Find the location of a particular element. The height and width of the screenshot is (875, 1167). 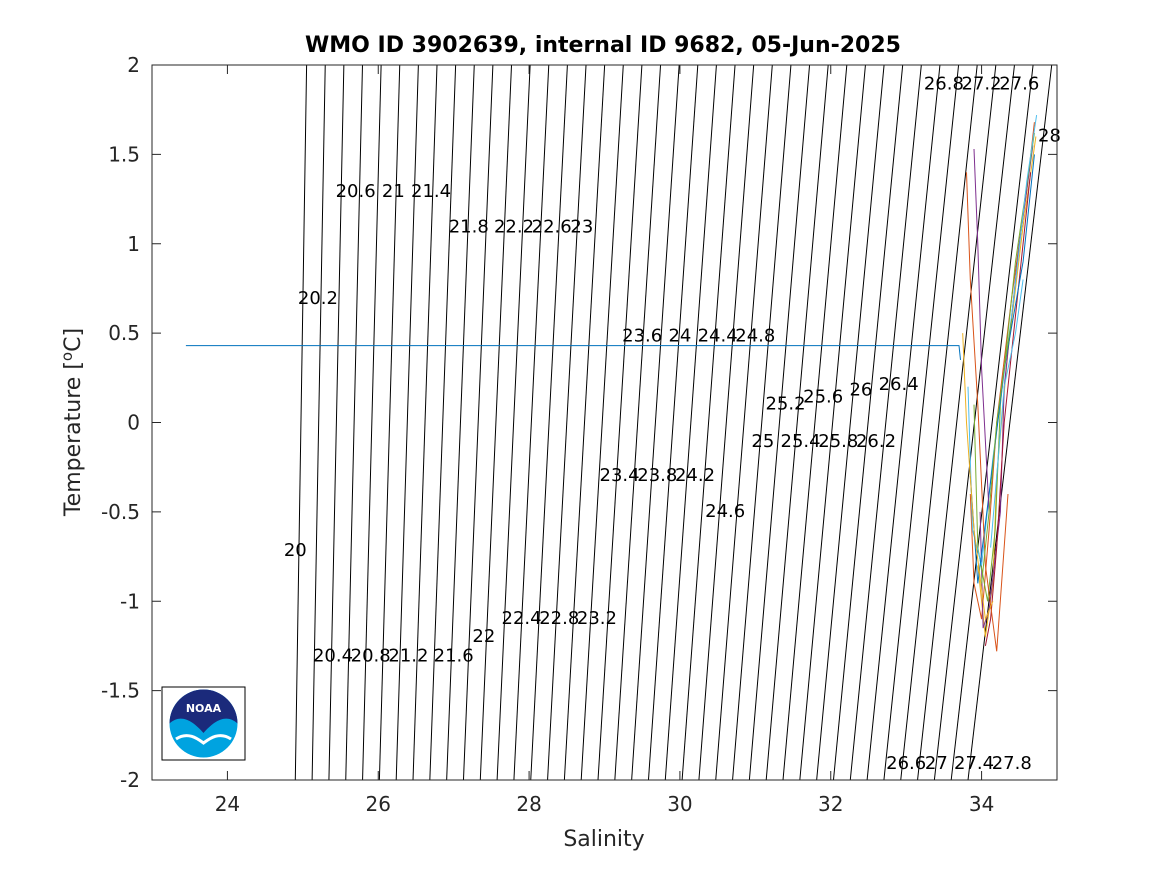

density-contour-20.8 is located at coordinates (372, 422).